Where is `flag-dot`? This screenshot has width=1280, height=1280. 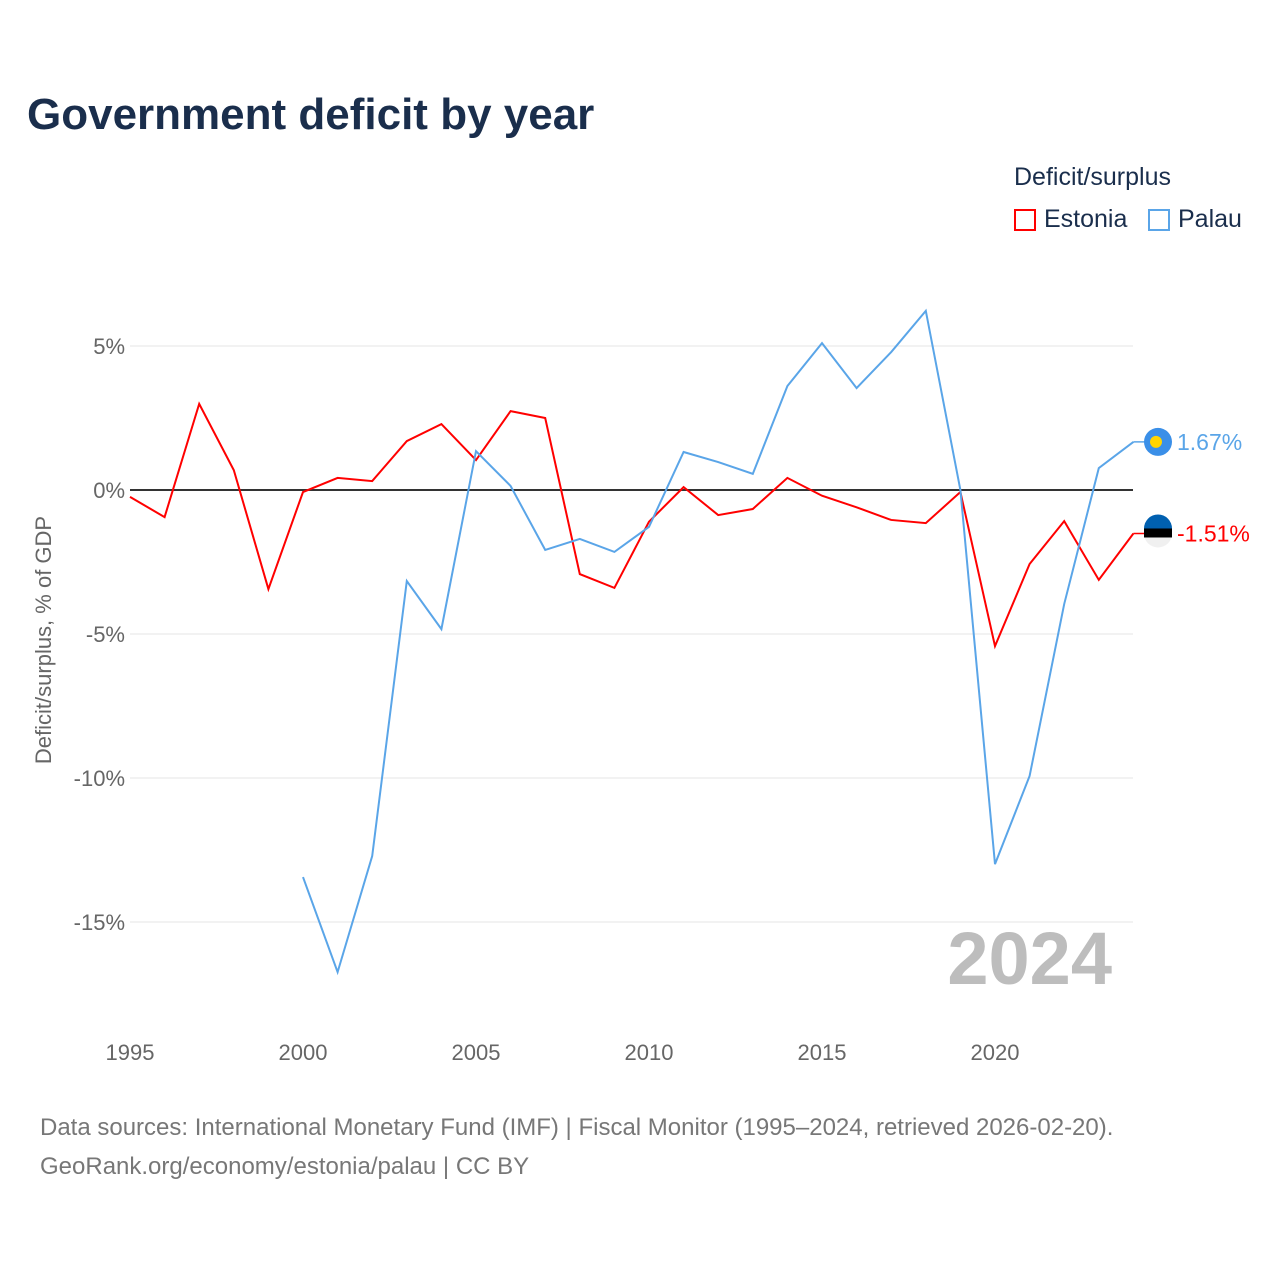 flag-dot is located at coordinates (1156, 441).